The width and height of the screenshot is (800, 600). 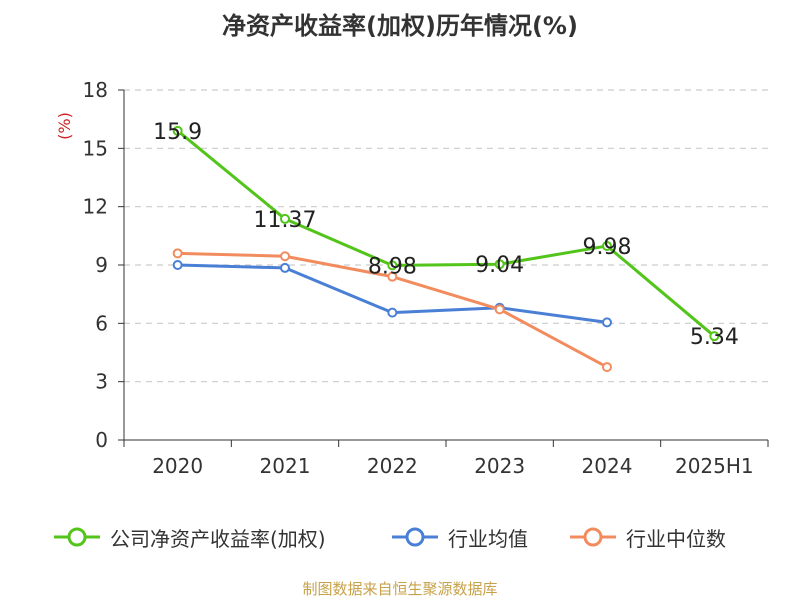 I want to click on y-tick-label: 18, so click(x=95, y=90).